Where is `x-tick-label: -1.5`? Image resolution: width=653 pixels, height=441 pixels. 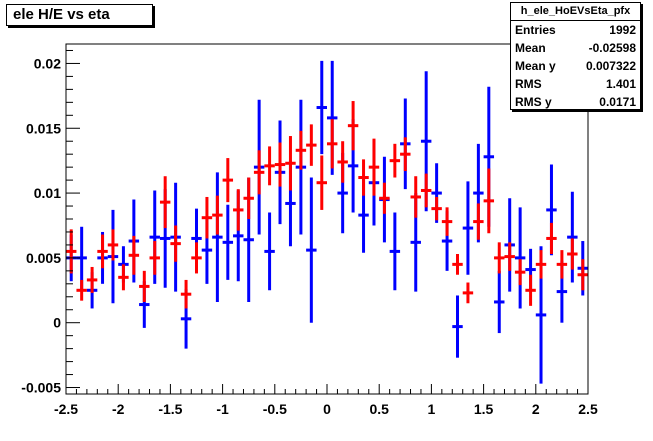 x-tick-label: -1.5 is located at coordinates (170, 409).